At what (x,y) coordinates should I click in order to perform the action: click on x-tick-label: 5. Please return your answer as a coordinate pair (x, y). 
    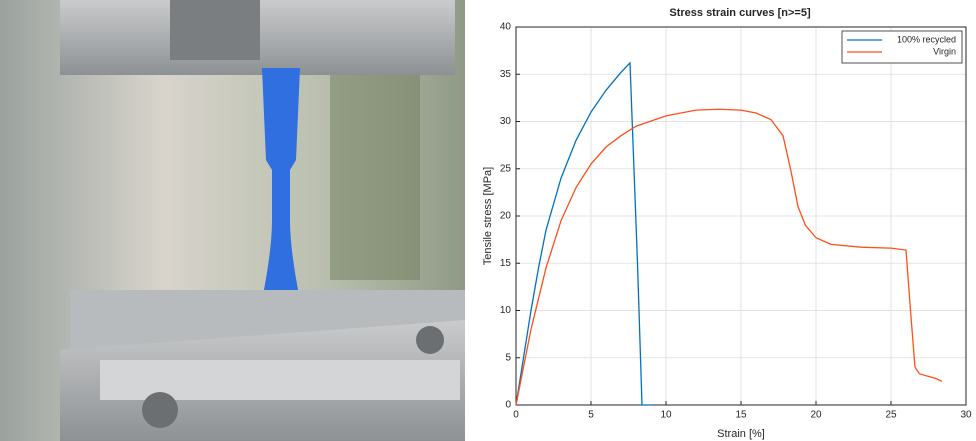
    Looking at the image, I should click on (591, 415).